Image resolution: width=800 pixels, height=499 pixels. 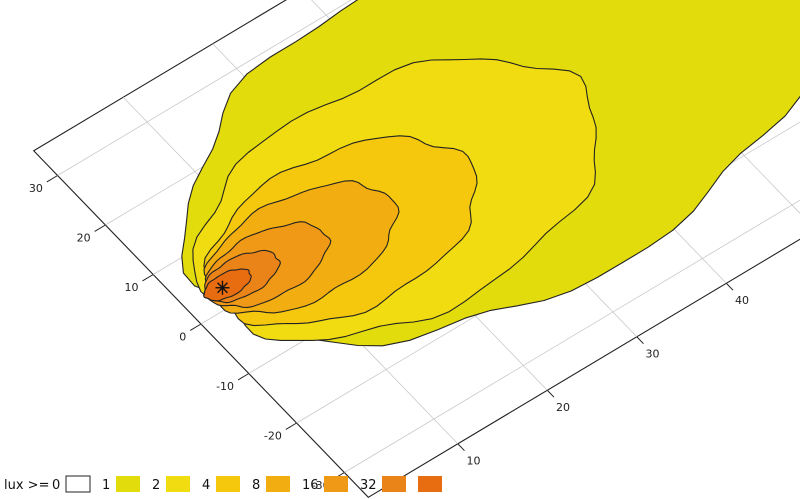 I want to click on x-axis-ticks: 102030405060, so click(x=603, y=375).